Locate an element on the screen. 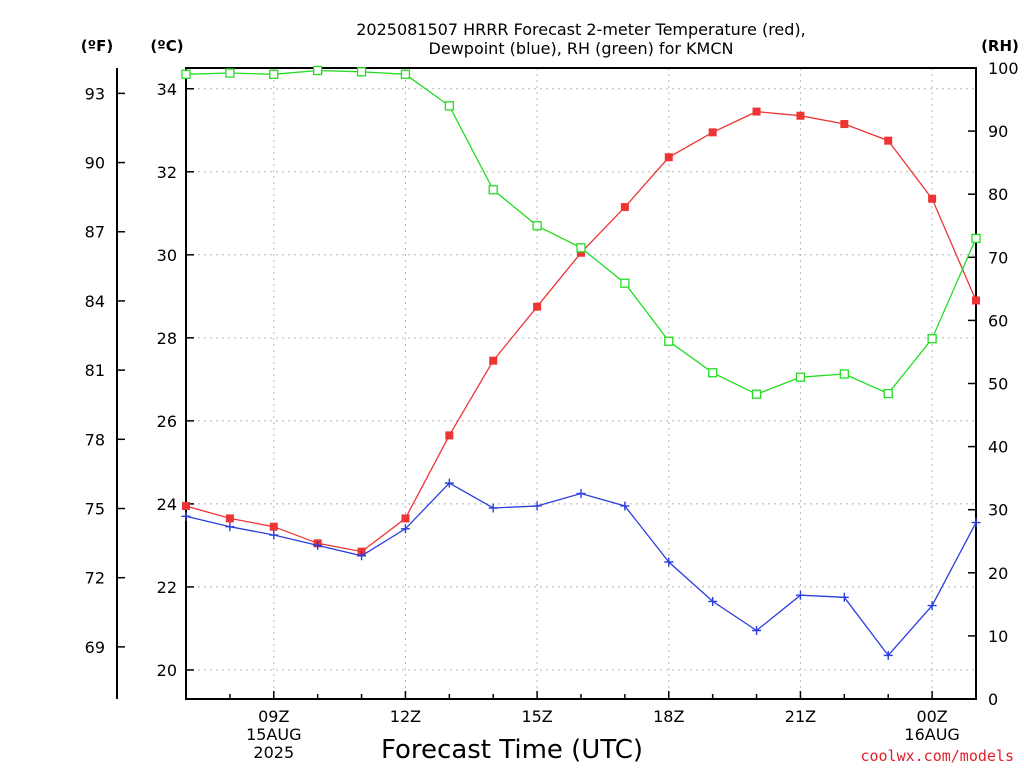 This screenshot has height=768, width=1024. x-tick-label: 15AUG is located at coordinates (273, 734).